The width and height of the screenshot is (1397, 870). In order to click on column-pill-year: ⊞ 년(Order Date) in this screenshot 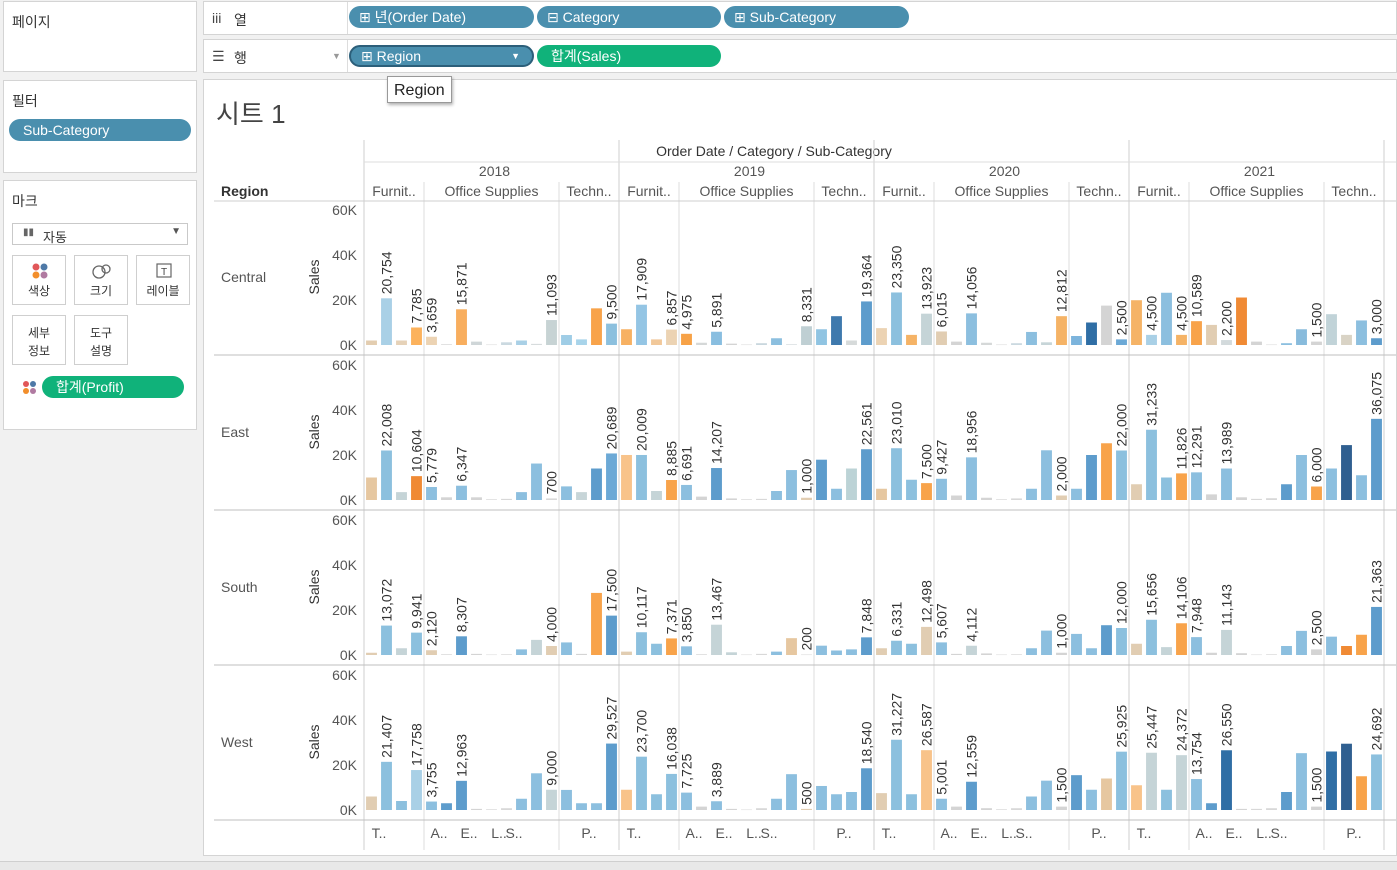, I will do `click(441, 17)`.